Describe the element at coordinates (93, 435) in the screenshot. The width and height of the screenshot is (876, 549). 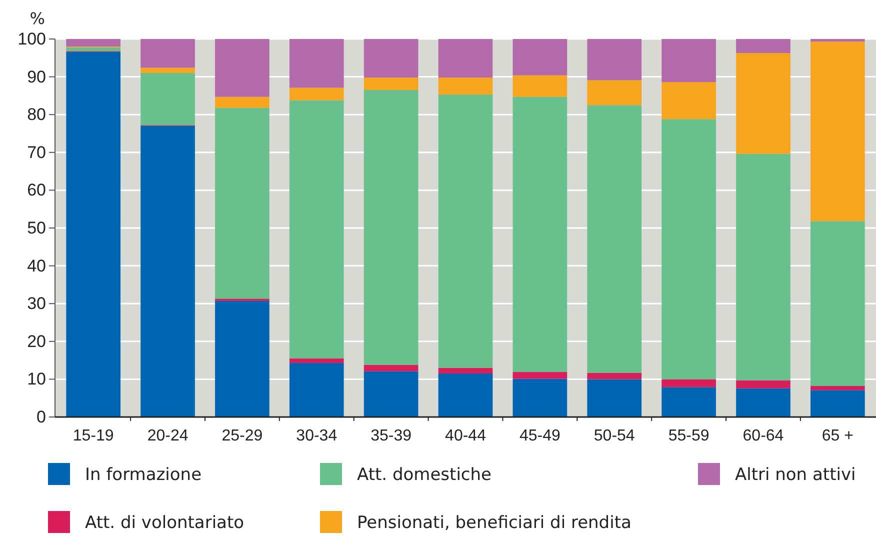
I see `x-tick-label: 15-19` at that location.